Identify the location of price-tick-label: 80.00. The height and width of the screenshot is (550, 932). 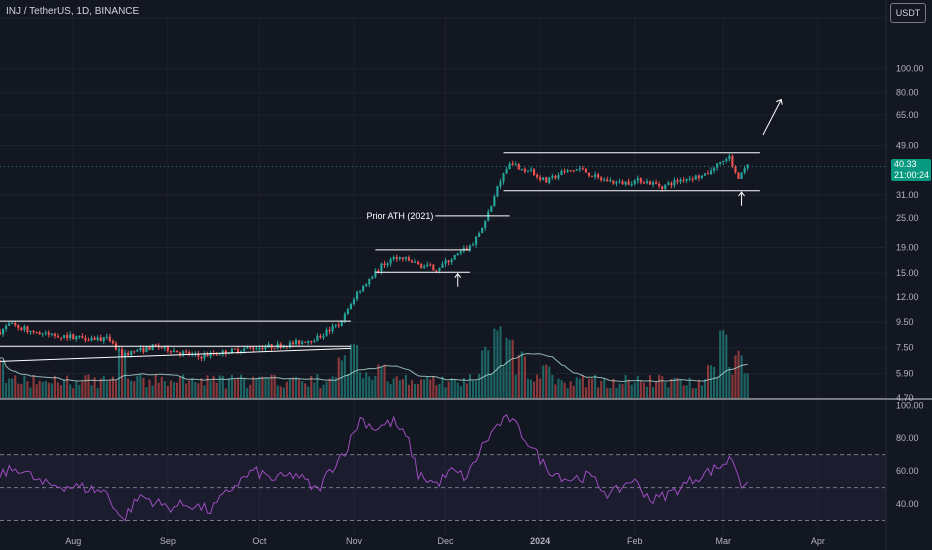
(907, 93).